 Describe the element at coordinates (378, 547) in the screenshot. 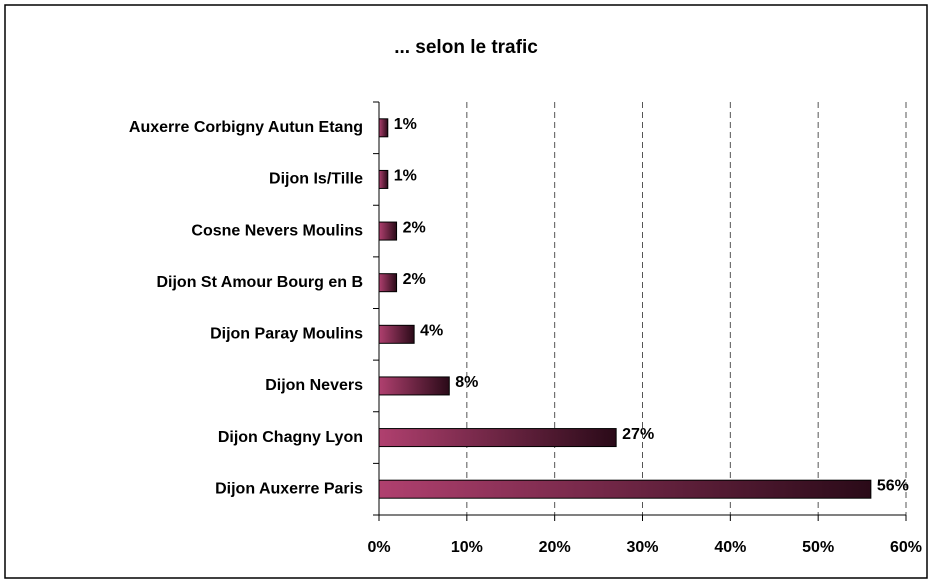

I see `x-tick-label: 0%` at that location.